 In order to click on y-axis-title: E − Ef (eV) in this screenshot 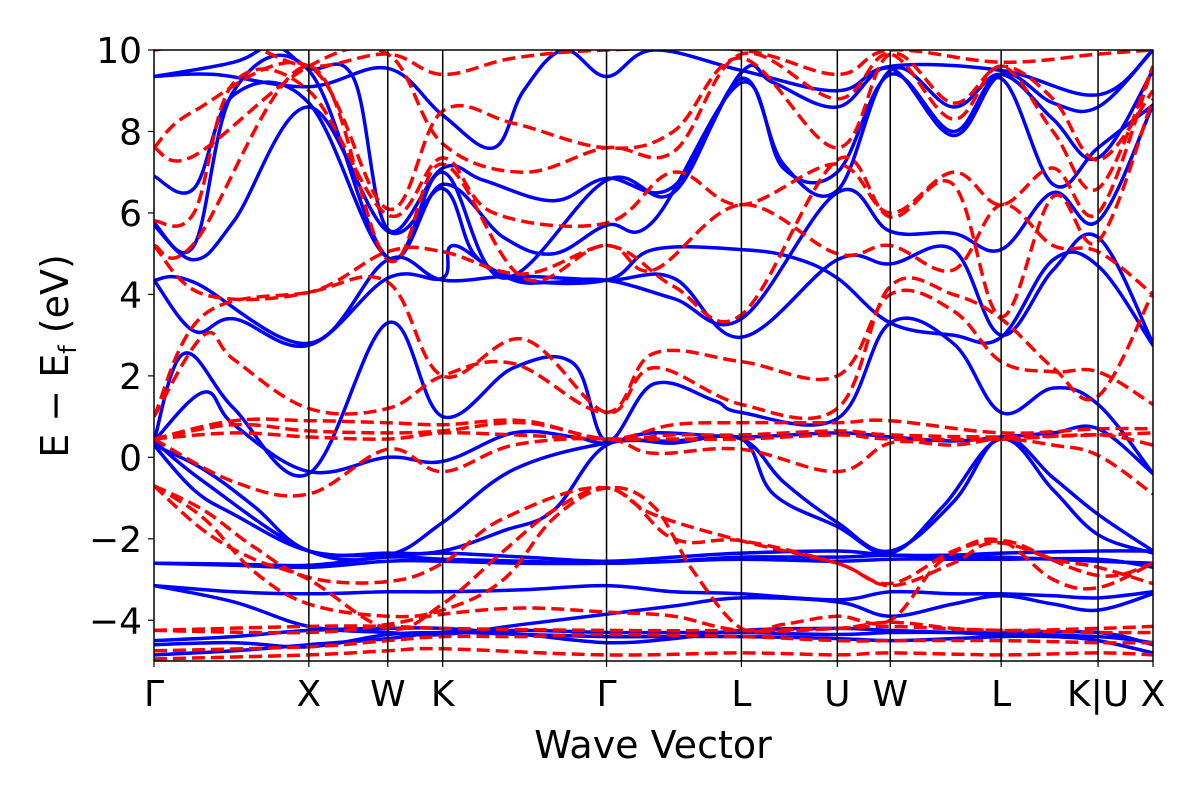, I will do `click(57, 356)`.